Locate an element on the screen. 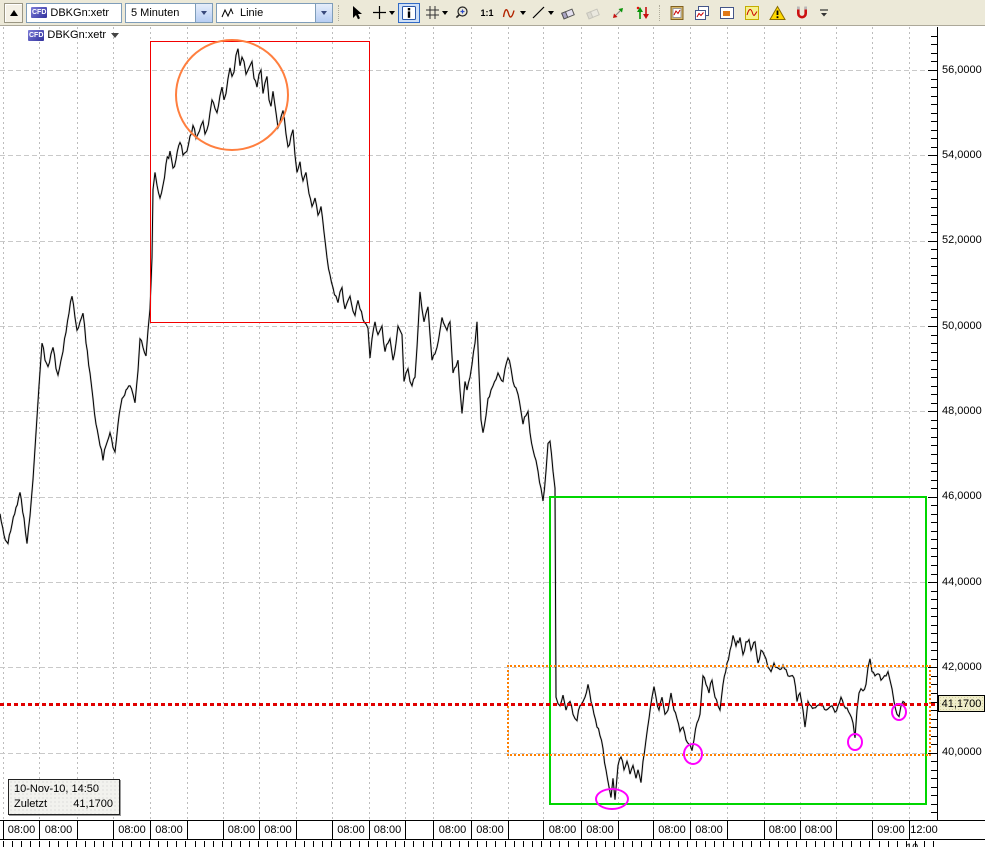 Image resolution: width=985 pixels, height=847 pixels. info-tool-button is located at coordinates (409, 12).